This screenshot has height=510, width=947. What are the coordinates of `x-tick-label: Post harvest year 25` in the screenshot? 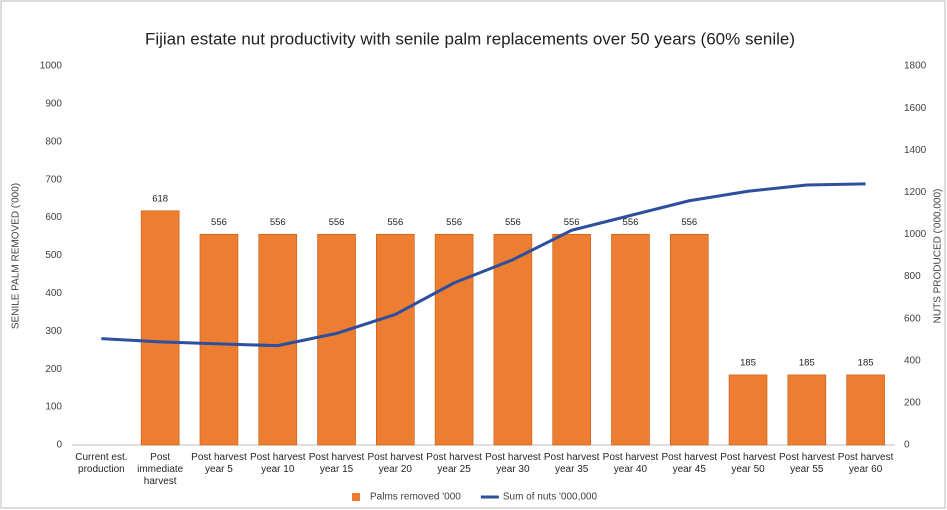 It's located at (454, 463).